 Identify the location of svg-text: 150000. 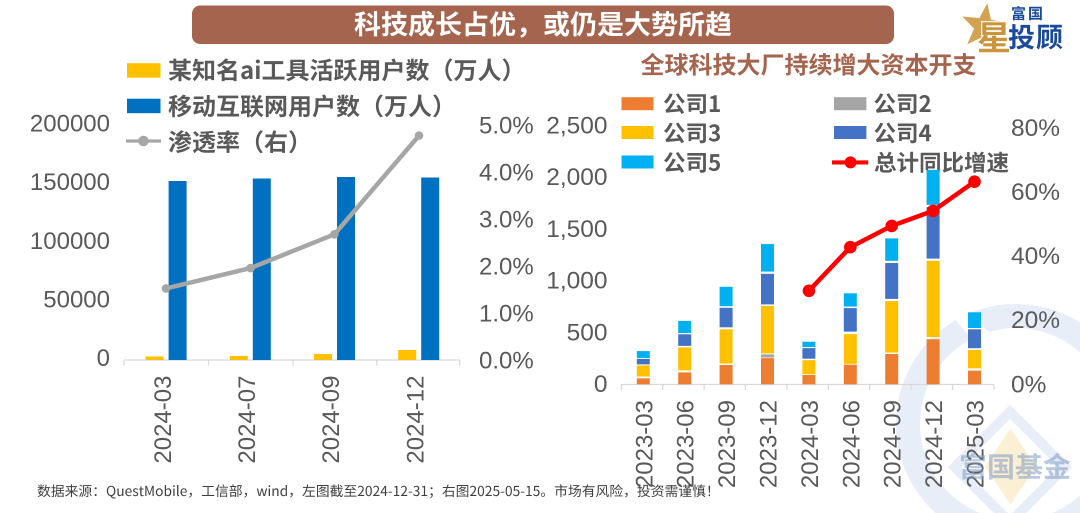
(70, 182).